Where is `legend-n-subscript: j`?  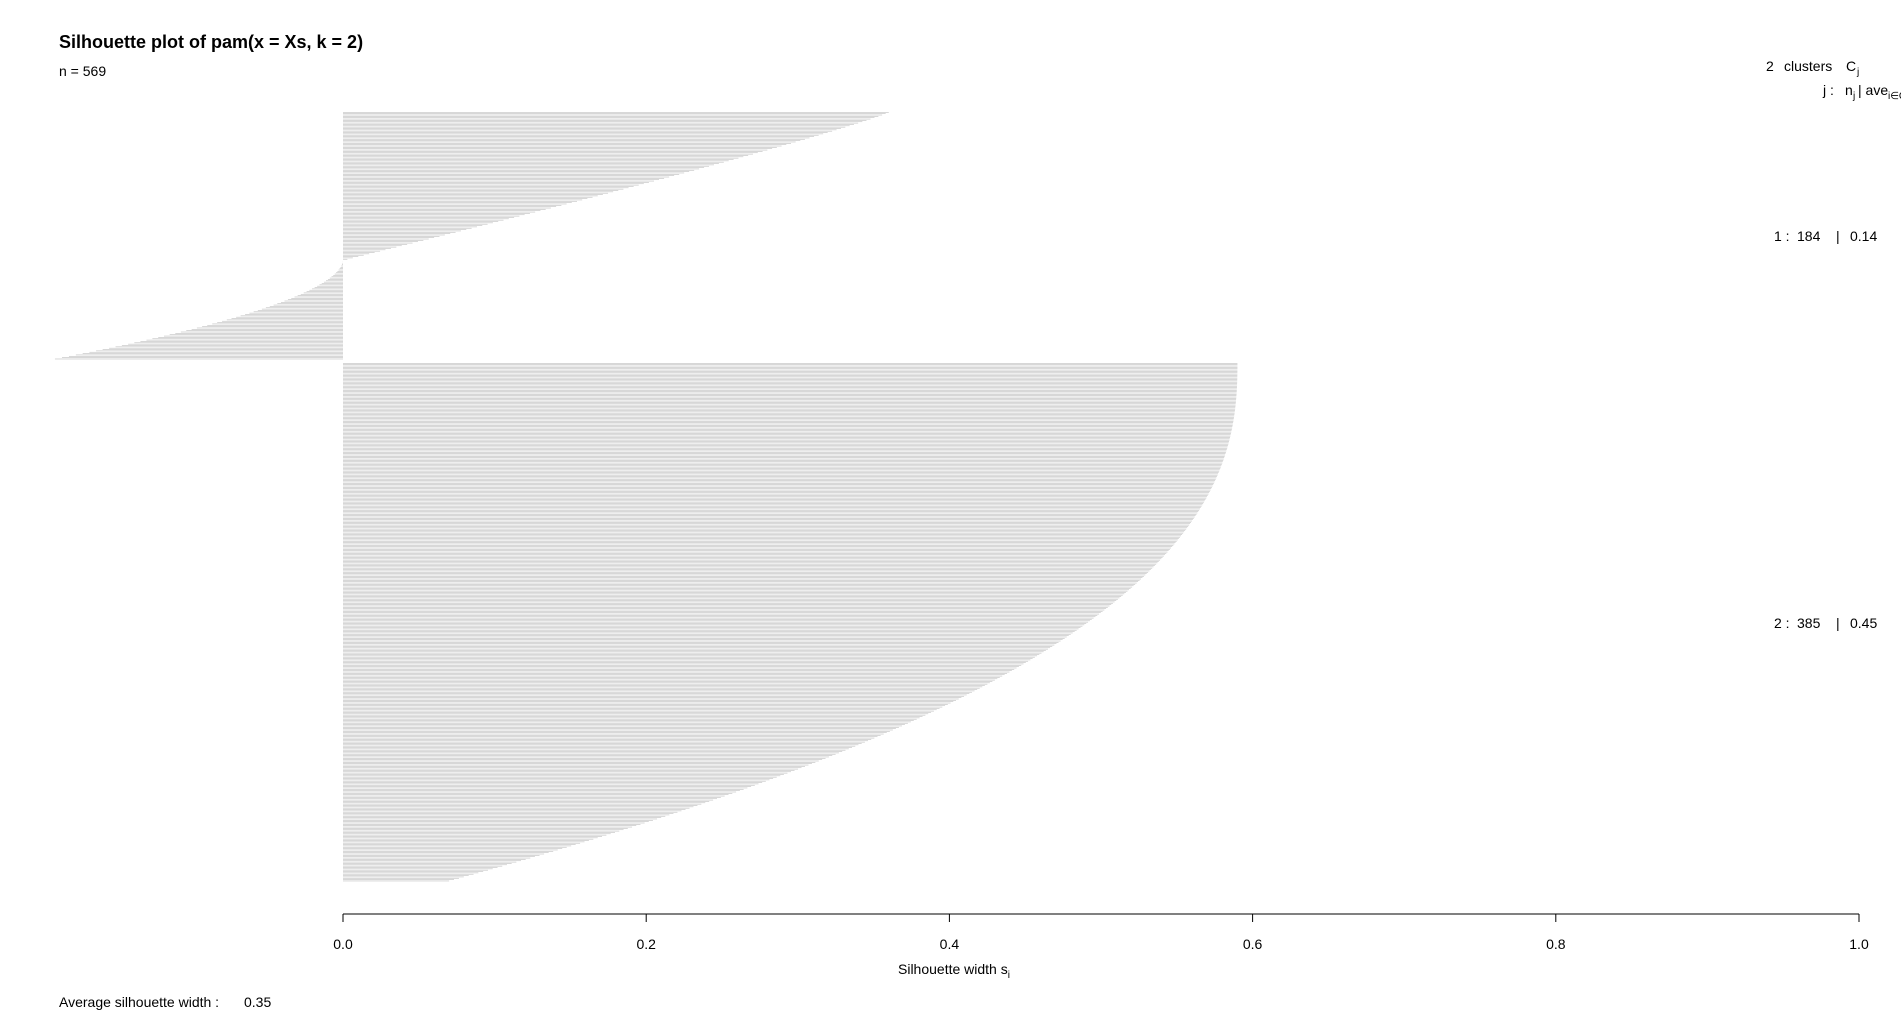 legend-n-subscript: j is located at coordinates (1853, 96).